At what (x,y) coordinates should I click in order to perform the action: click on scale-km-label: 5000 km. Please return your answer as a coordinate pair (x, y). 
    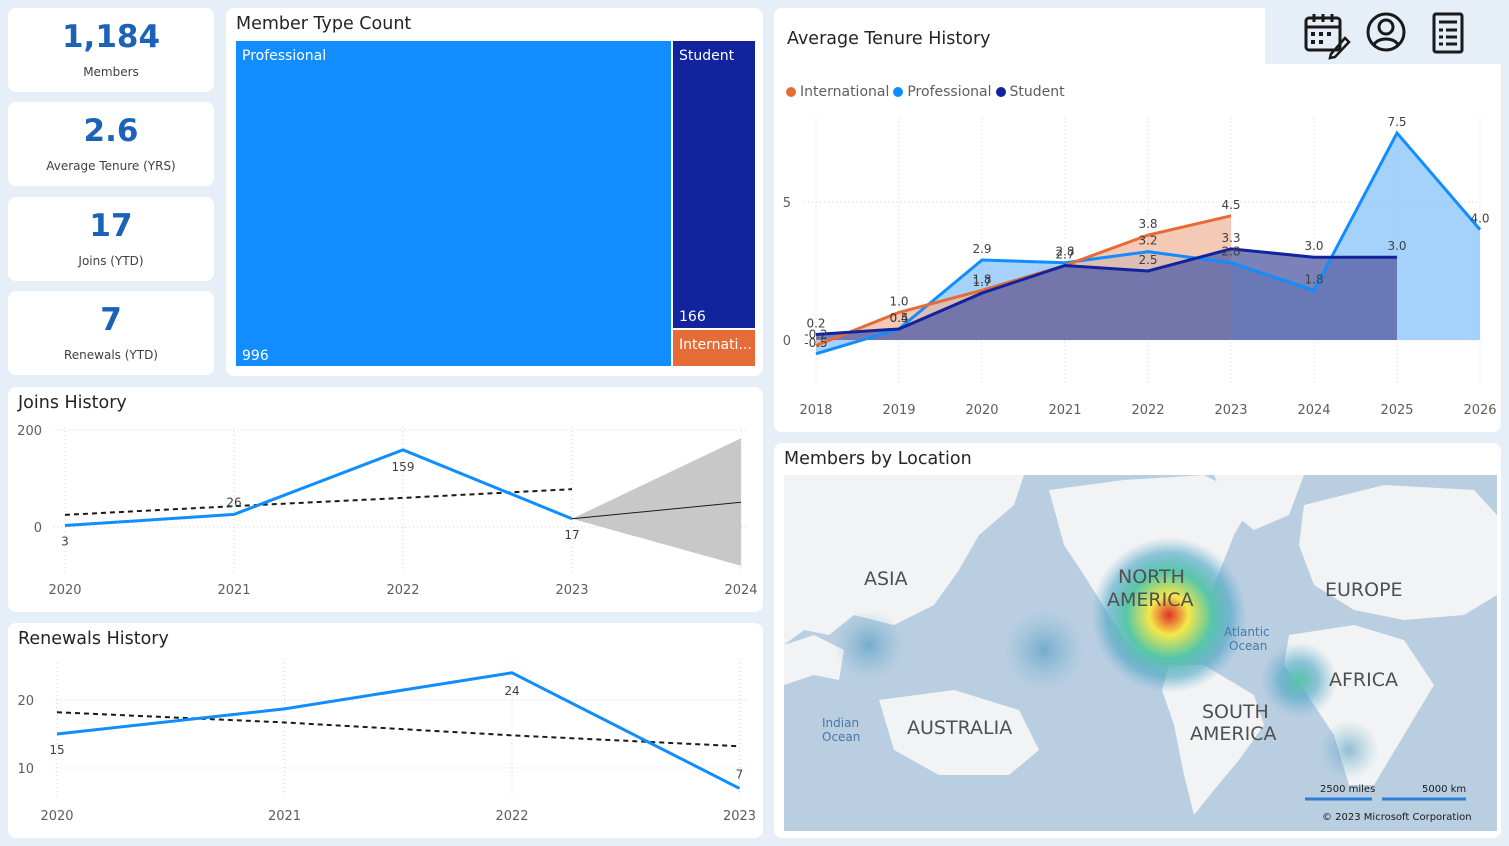
    Looking at the image, I should click on (1444, 789).